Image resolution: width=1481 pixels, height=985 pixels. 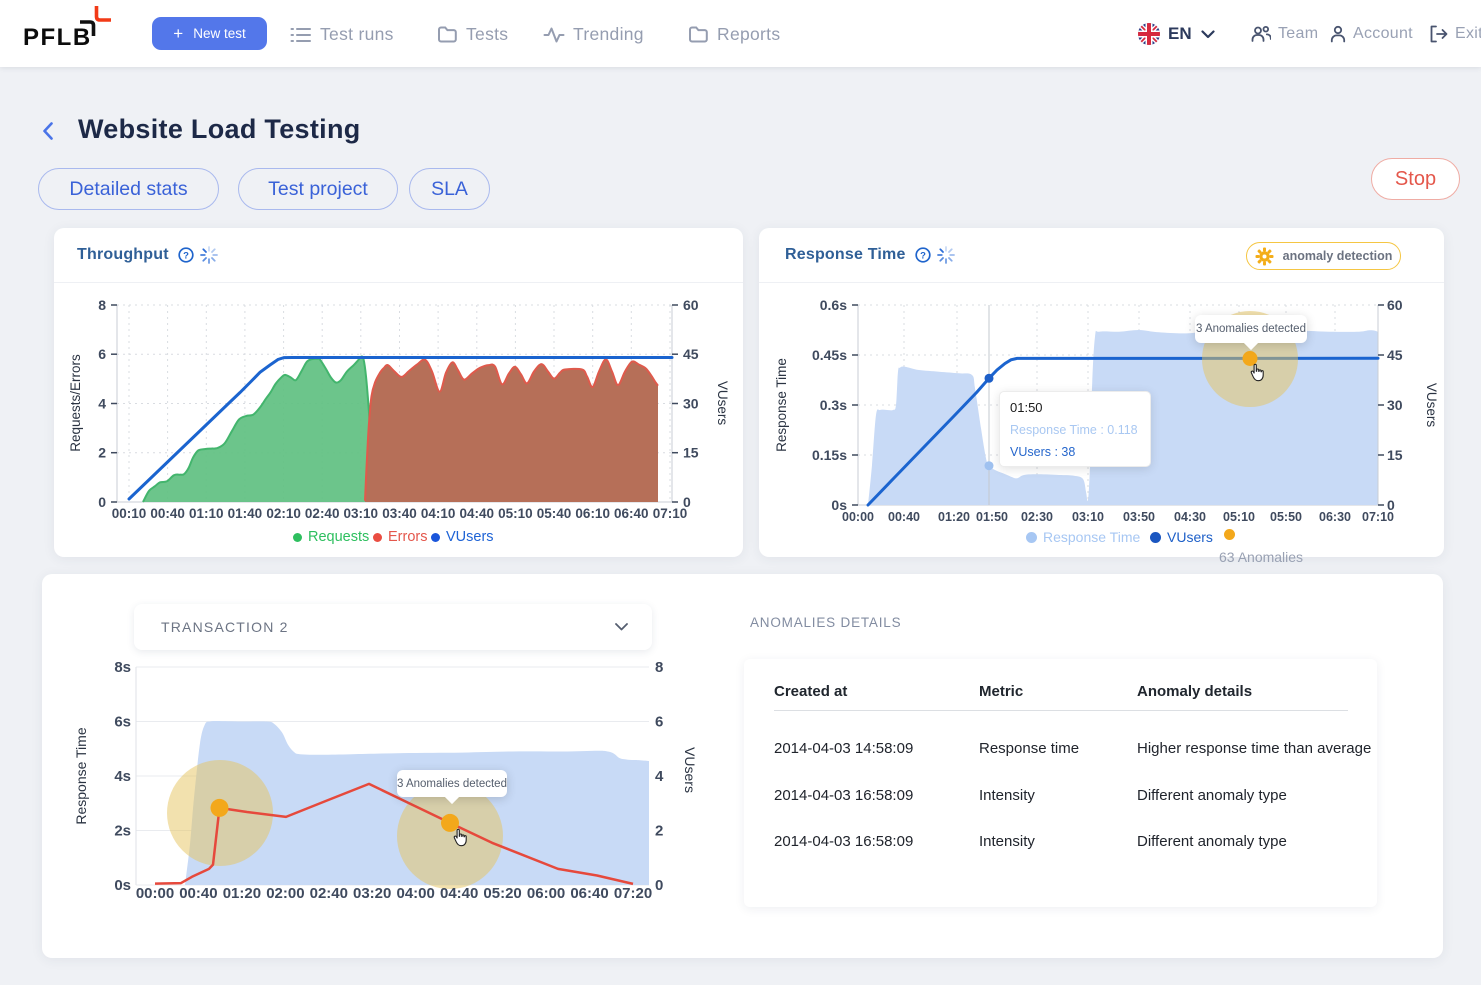 I want to click on svg-text: 6s, so click(x=122, y=722).